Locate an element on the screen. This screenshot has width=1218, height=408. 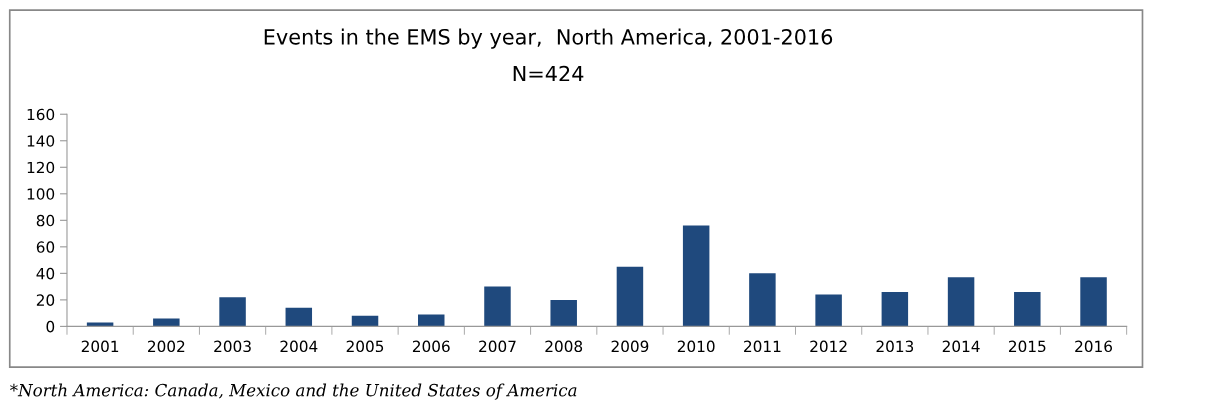
text: *North America: Canada, Mexico and the United States of America is located at coordinates (293, 391).